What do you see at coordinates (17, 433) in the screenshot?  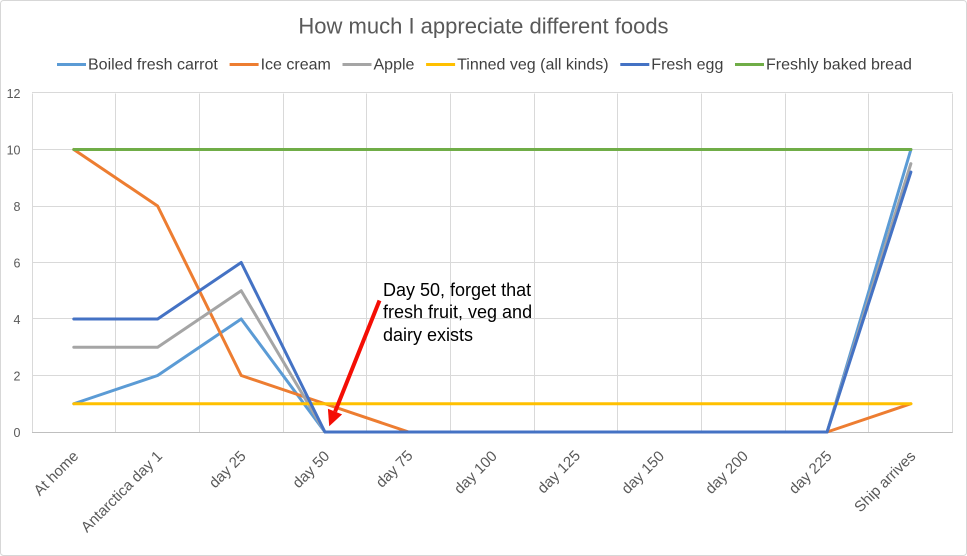 I see `svg-text: 0` at bounding box center [17, 433].